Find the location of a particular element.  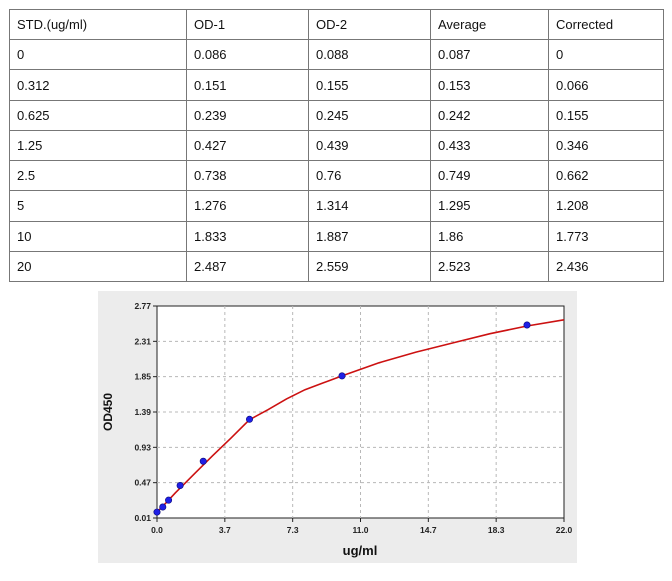

table-cell: 2.559 is located at coordinates (369, 266).